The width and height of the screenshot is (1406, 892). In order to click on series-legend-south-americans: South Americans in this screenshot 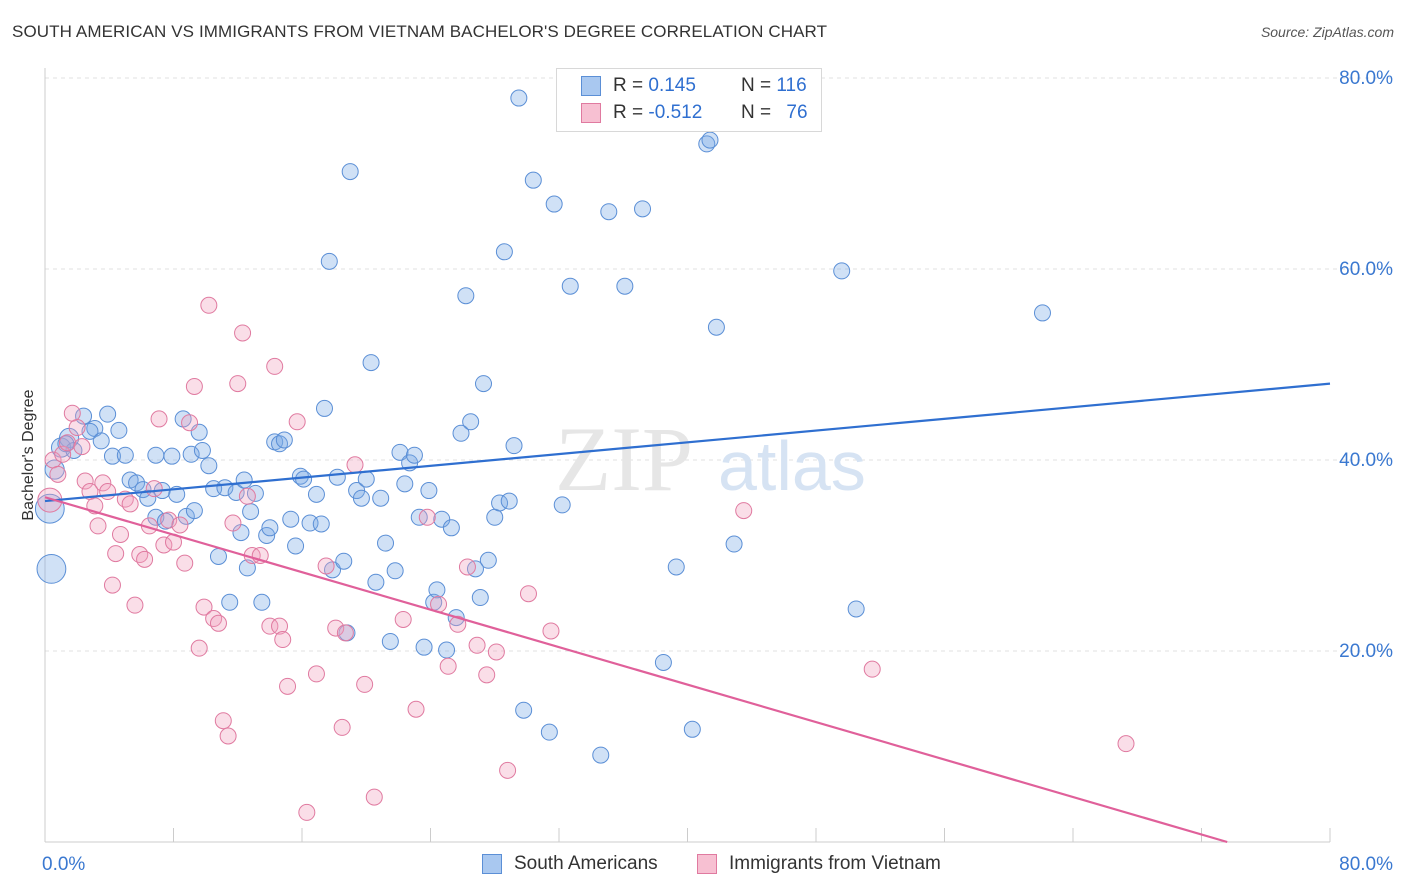, I will do `click(570, 864)`.